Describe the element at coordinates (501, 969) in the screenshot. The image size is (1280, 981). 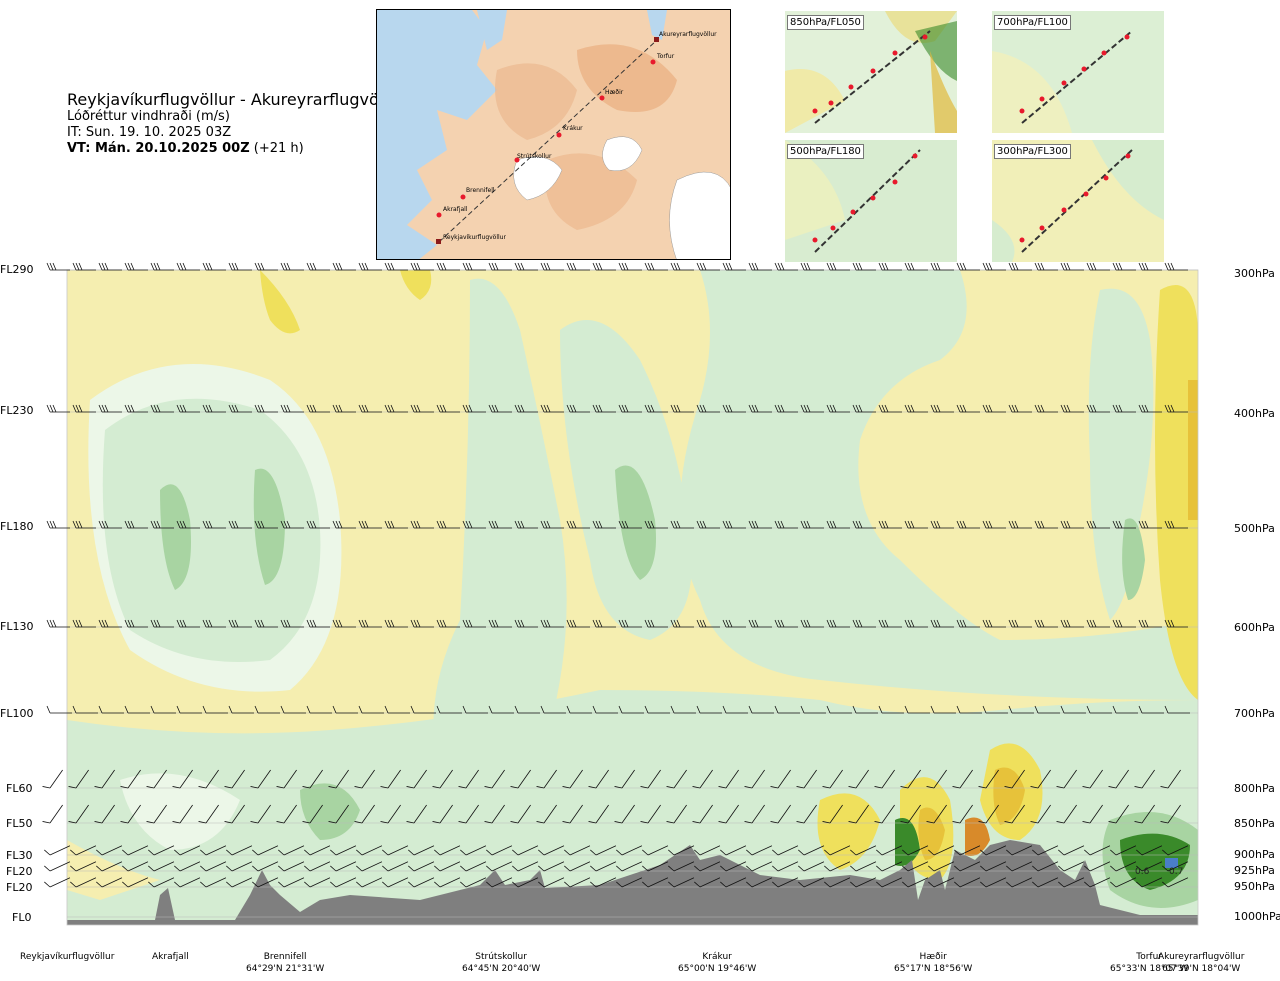
I see `x-location-coord: 64°45'N 20°40'W` at that location.